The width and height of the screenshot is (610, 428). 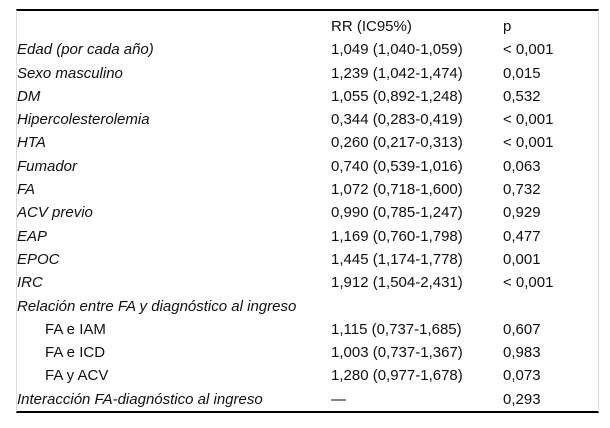 What do you see at coordinates (397, 96) in the screenshot?
I see `rr-value: 1,055 (0,892-1,248)` at bounding box center [397, 96].